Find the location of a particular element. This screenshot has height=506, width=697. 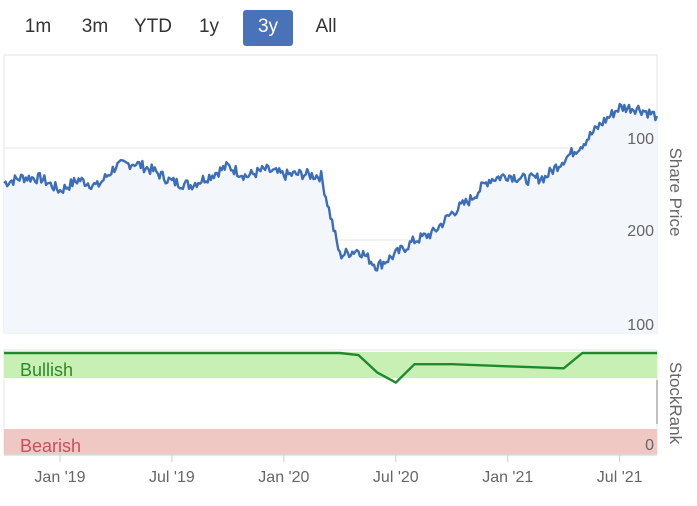

bearish-band is located at coordinates (330, 441).